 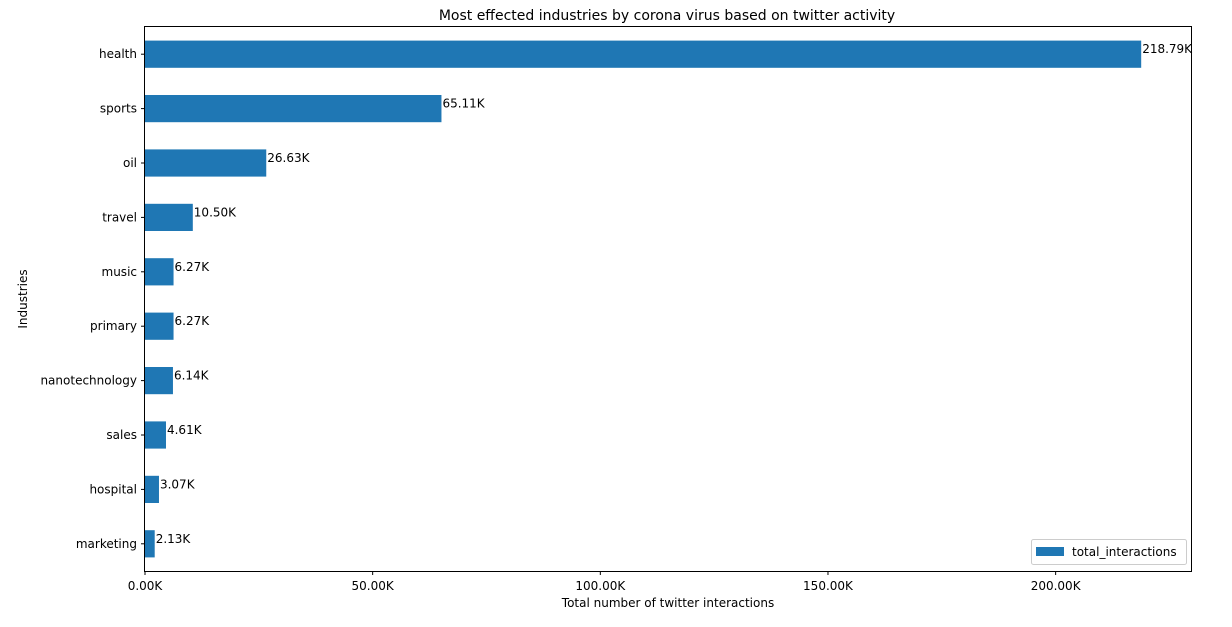 I want to click on legend-box, so click(x=1109, y=552).